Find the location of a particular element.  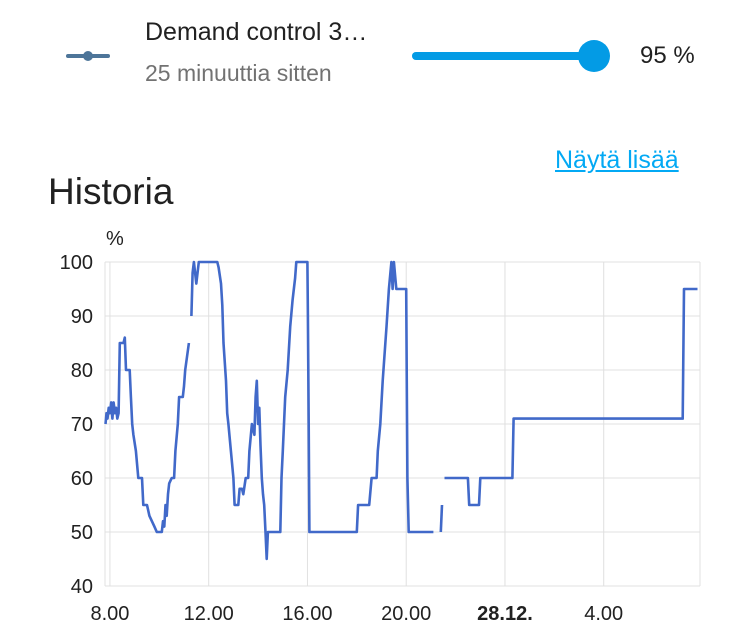

slider-value: 95 % is located at coordinates (667, 55).